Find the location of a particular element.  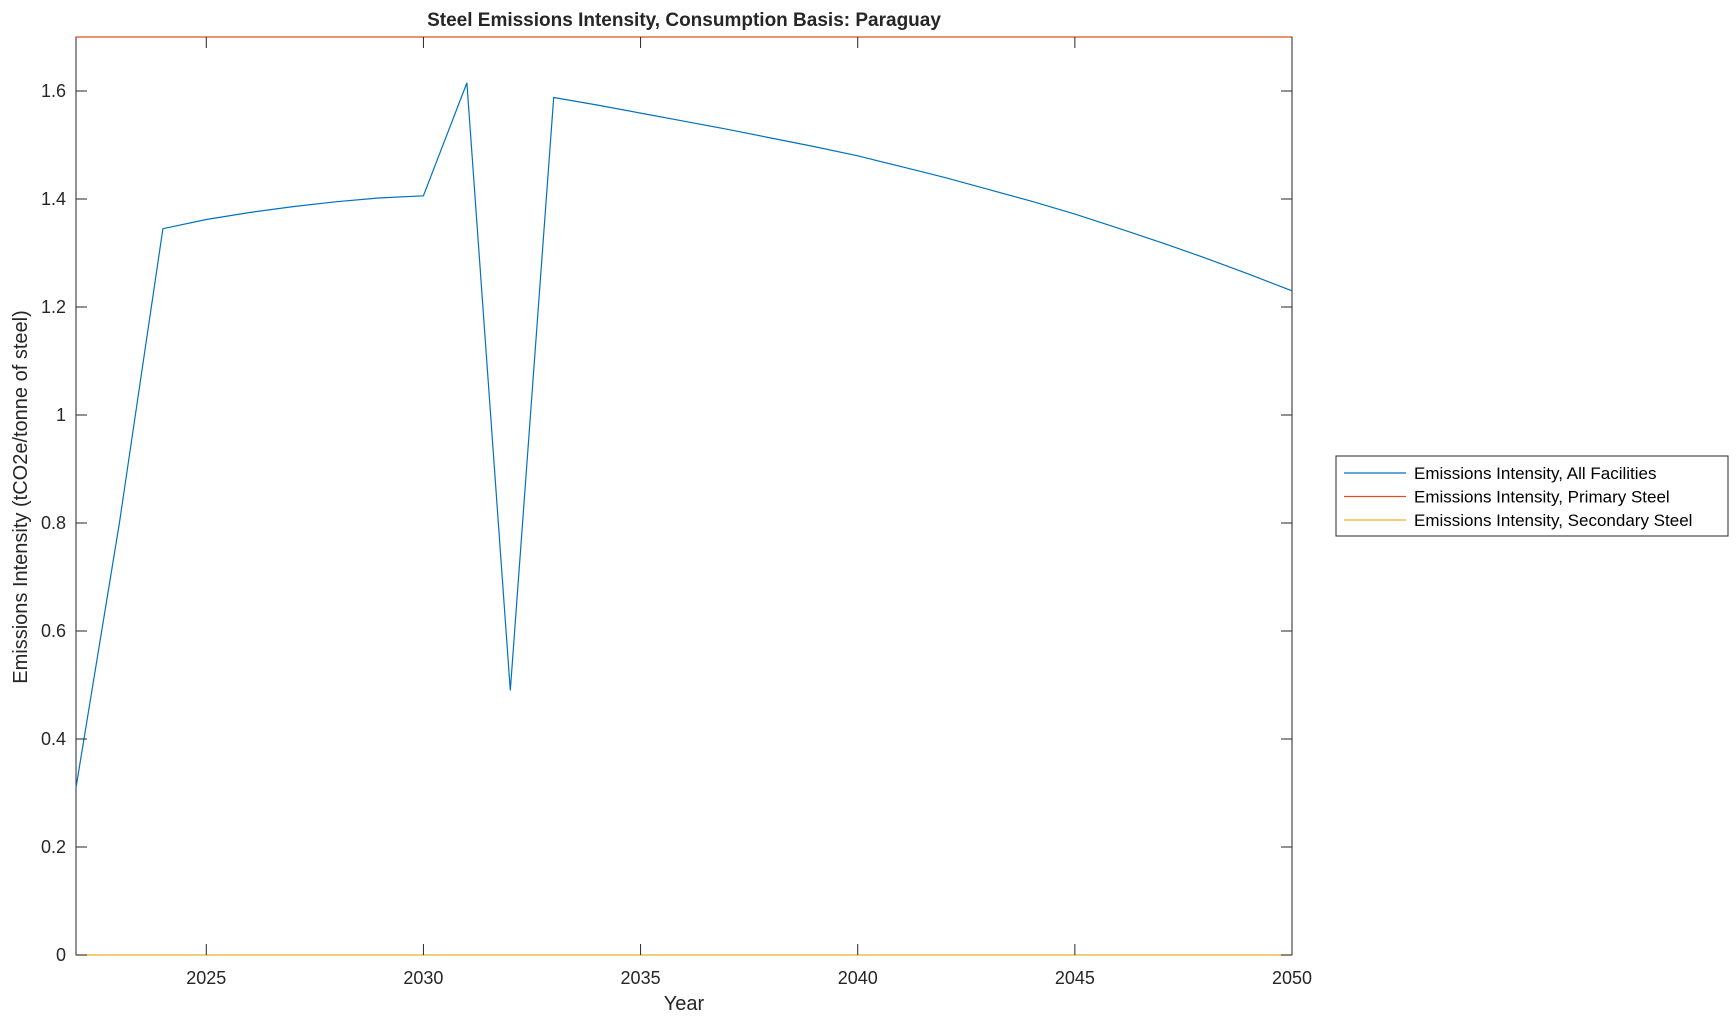

y-tick-label: 0.4 is located at coordinates (53, 739).